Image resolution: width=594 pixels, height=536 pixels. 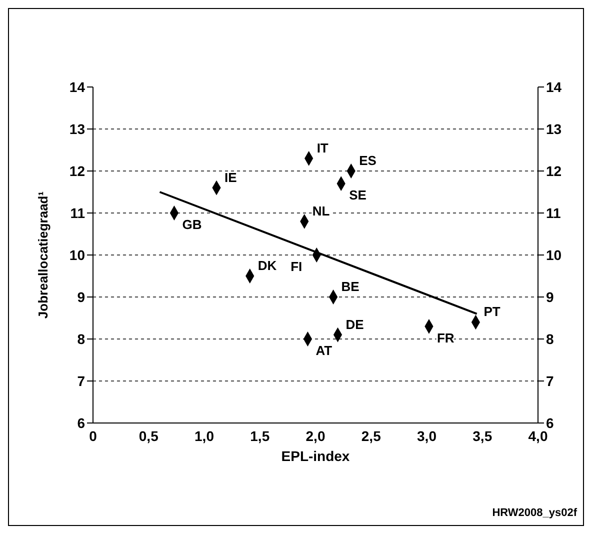 I want to click on annotation: BE, so click(x=350, y=286).